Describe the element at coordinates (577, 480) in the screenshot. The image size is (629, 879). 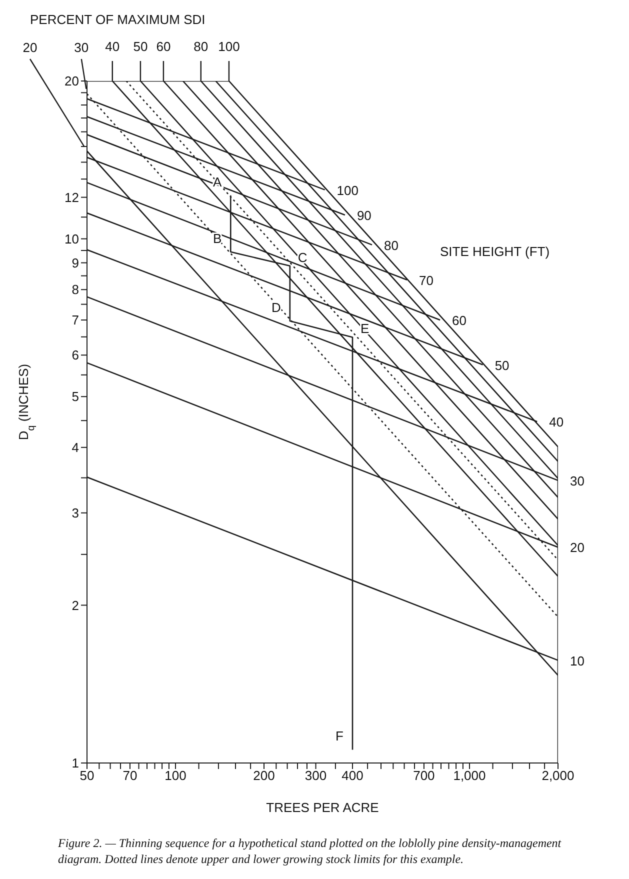
I see `series-label: 30` at that location.